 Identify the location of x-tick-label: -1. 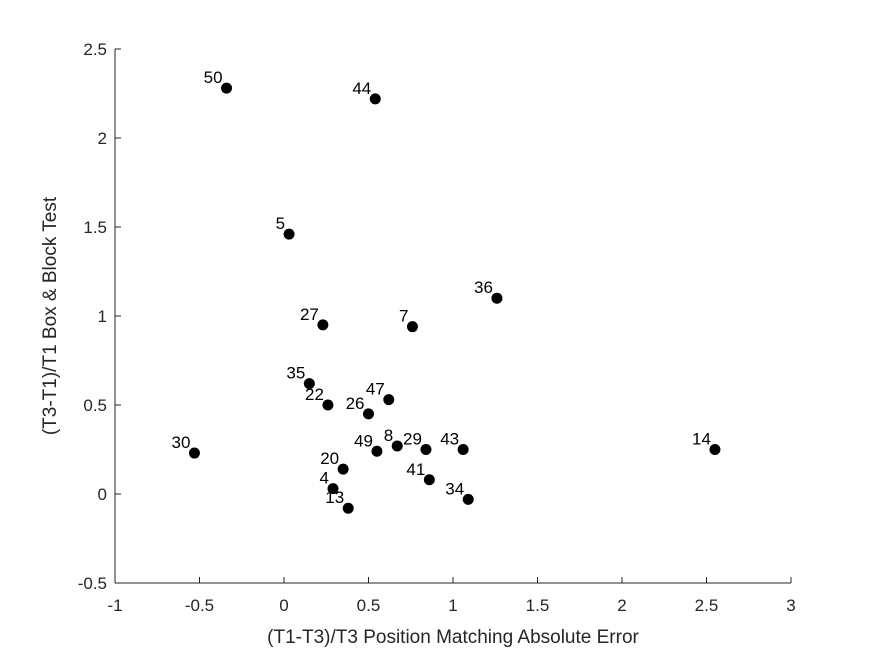
(114, 605).